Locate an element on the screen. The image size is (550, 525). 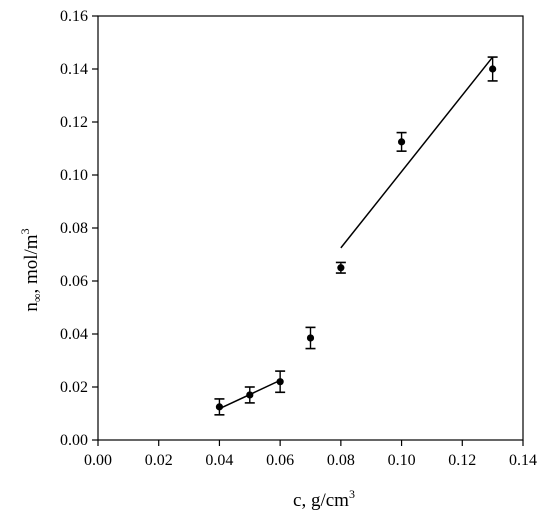
x-tick-label: 0.00 is located at coordinates (98, 460).